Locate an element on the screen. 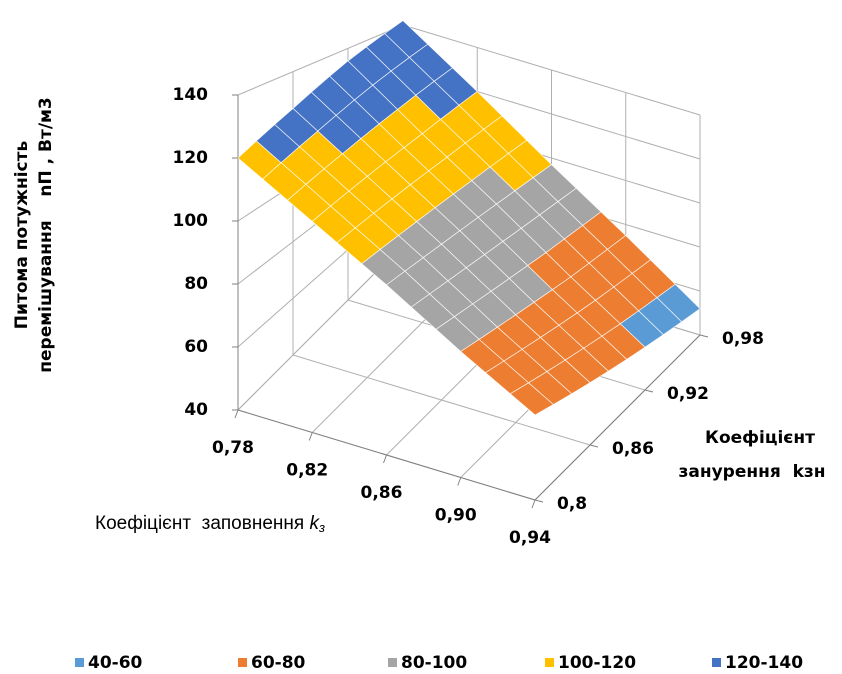 This screenshot has height=674, width=842. x-tick-label: 0,86 is located at coordinates (382, 493).